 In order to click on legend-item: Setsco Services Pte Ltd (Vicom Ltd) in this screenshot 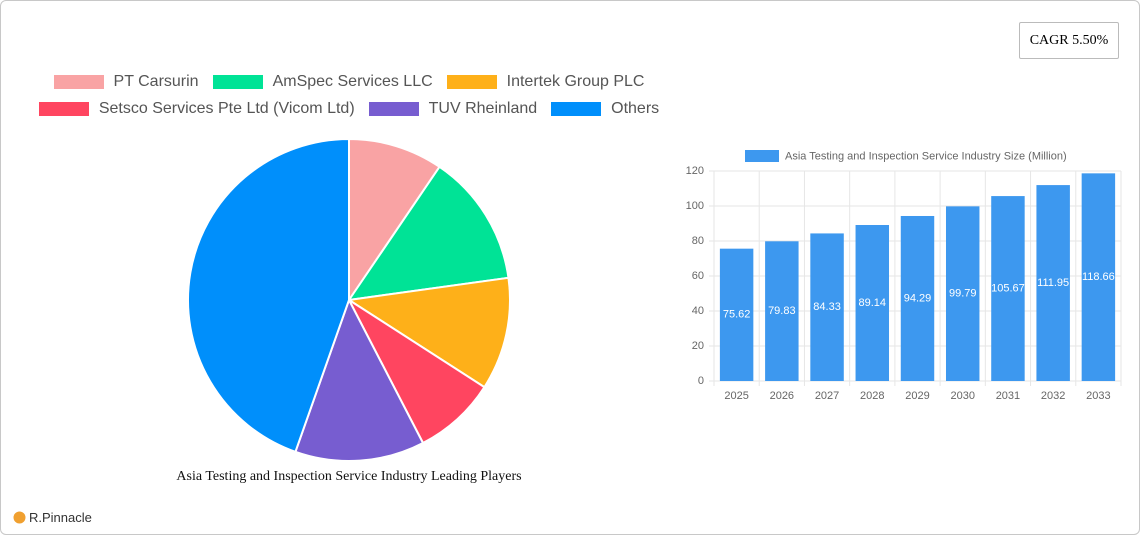, I will do `click(196, 109)`.